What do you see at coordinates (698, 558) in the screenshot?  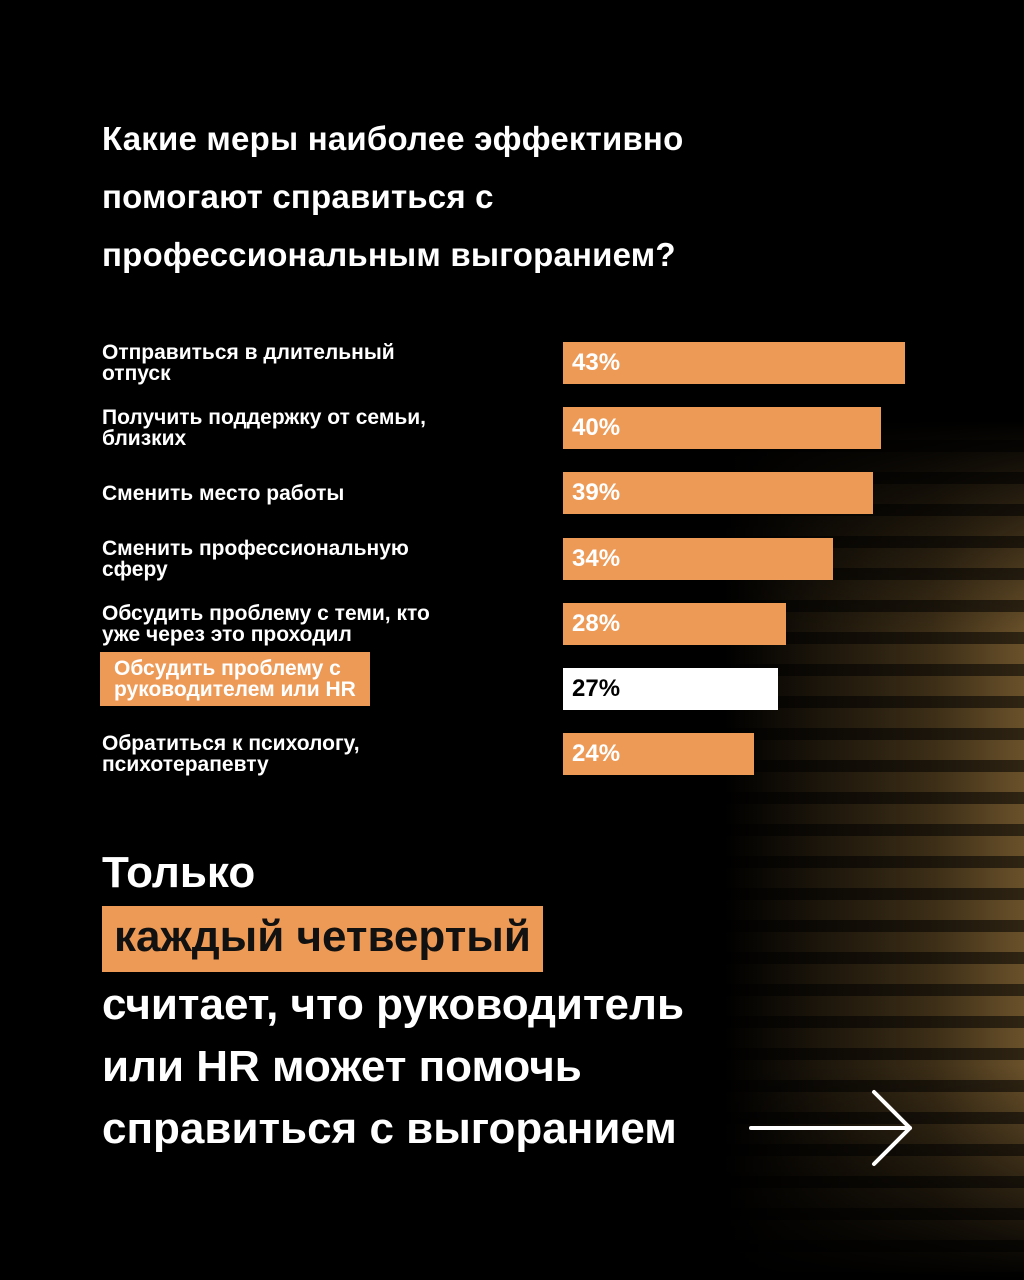 I see `bar: 34%` at bounding box center [698, 558].